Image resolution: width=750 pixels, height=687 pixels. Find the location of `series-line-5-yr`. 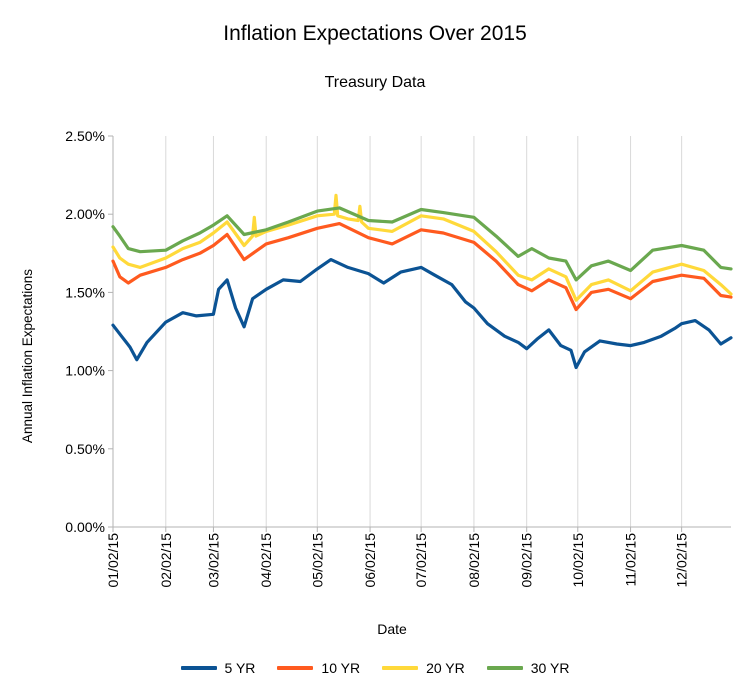

series-line-5-yr is located at coordinates (422, 314).